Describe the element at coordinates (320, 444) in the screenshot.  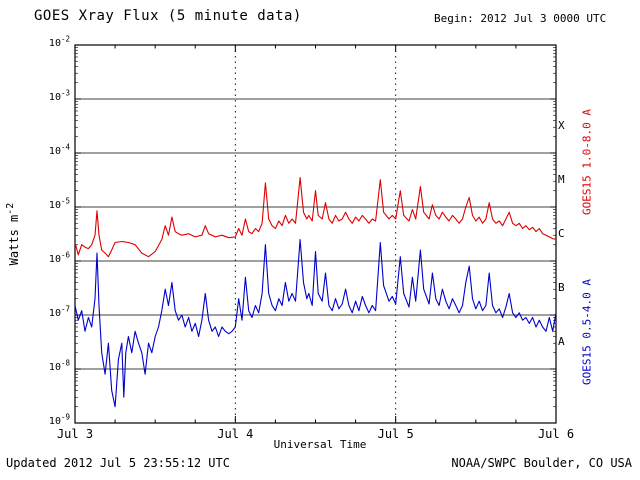
I see `x-axis-label: Universal Time` at that location.